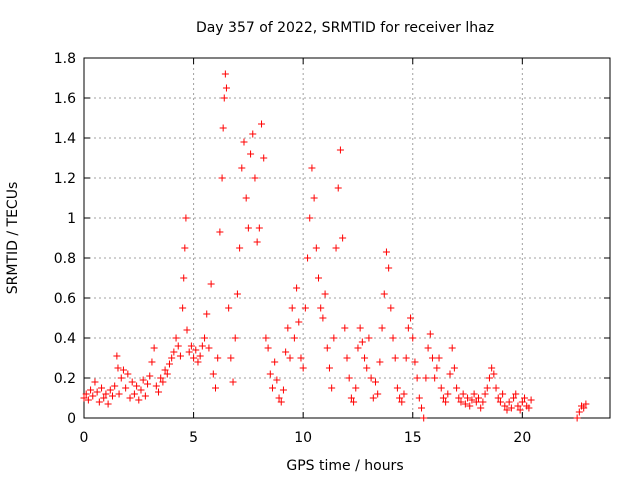 The image size is (640, 480). What do you see at coordinates (65, 339) in the screenshot?
I see `y-tick-label: 0.4` at bounding box center [65, 339].